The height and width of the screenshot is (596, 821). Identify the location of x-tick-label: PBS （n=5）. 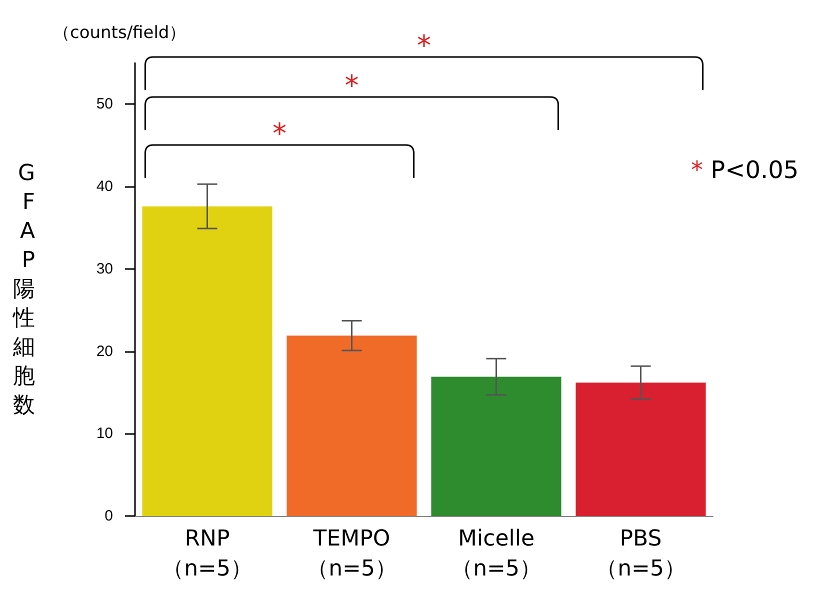
(641, 554).